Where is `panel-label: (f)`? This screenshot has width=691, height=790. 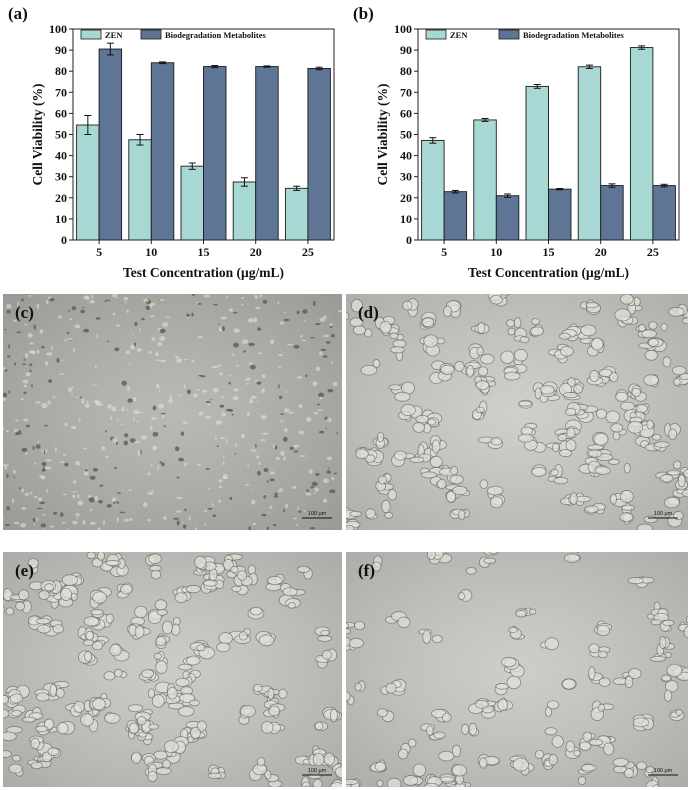
panel-label: (f) is located at coordinates (366, 570).